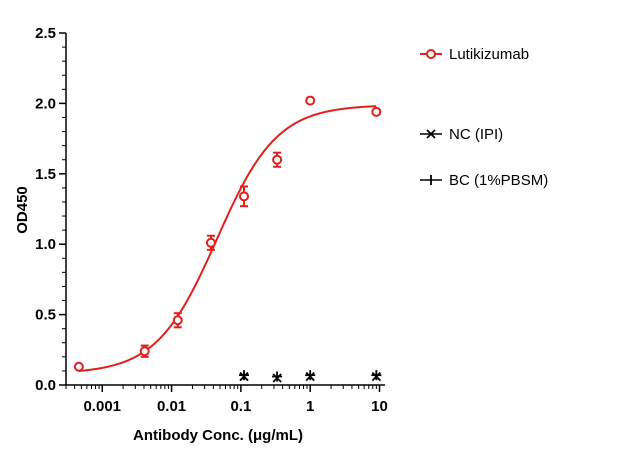 The width and height of the screenshot is (630, 453). Describe the element at coordinates (498, 180) in the screenshot. I see `legend-label-bc: BC (1%PBSM)` at that location.